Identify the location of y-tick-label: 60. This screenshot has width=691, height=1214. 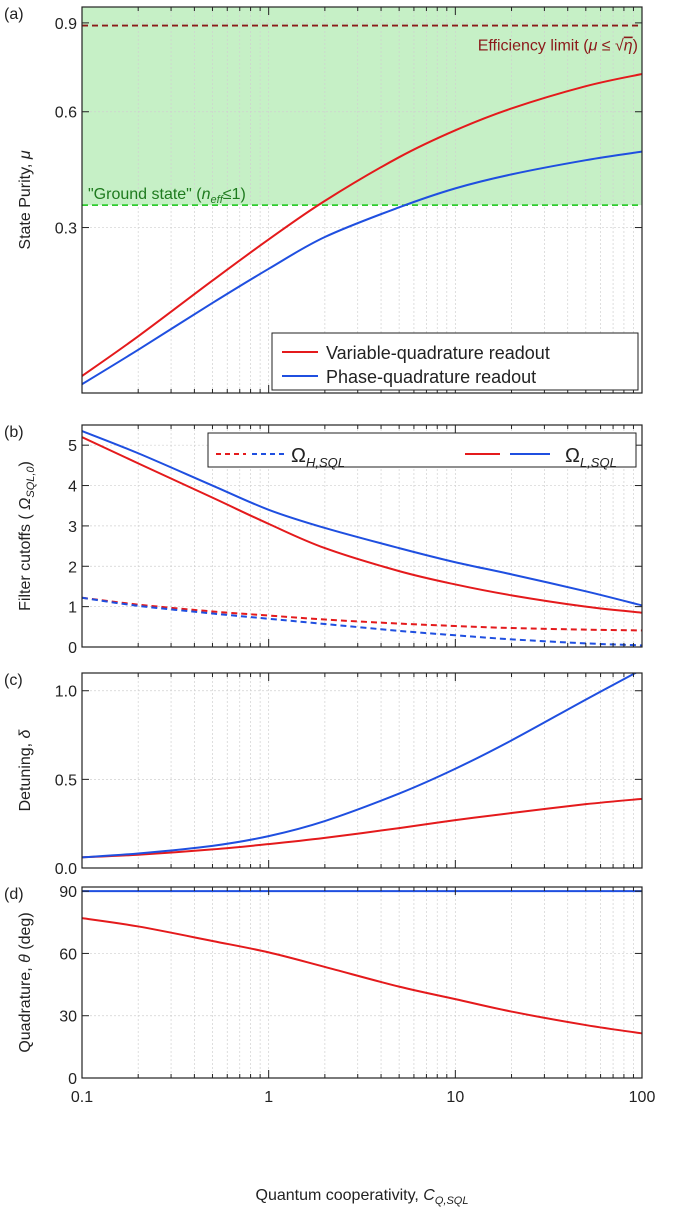
(68, 954).